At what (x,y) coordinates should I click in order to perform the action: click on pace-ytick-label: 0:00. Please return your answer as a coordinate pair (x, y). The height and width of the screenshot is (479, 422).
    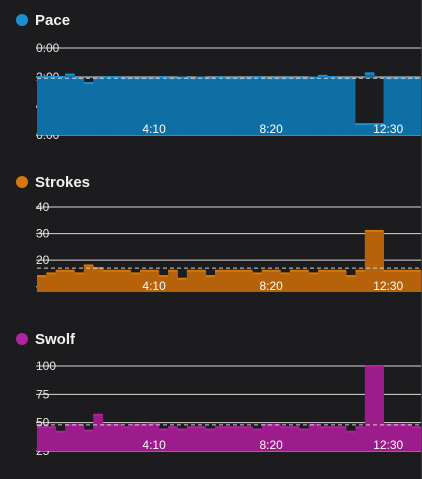
    Looking at the image, I should click on (48, 48).